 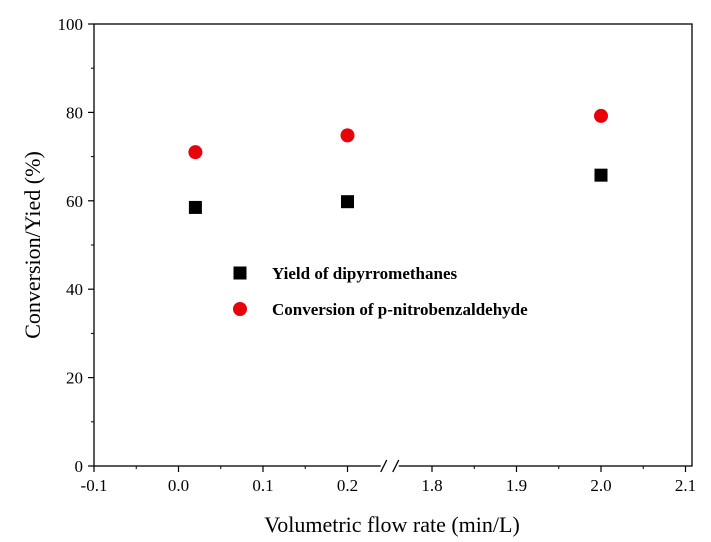 What do you see at coordinates (400, 309) in the screenshot?
I see `legend-label: Conversion of p-nitrobenzaldehyde` at bounding box center [400, 309].